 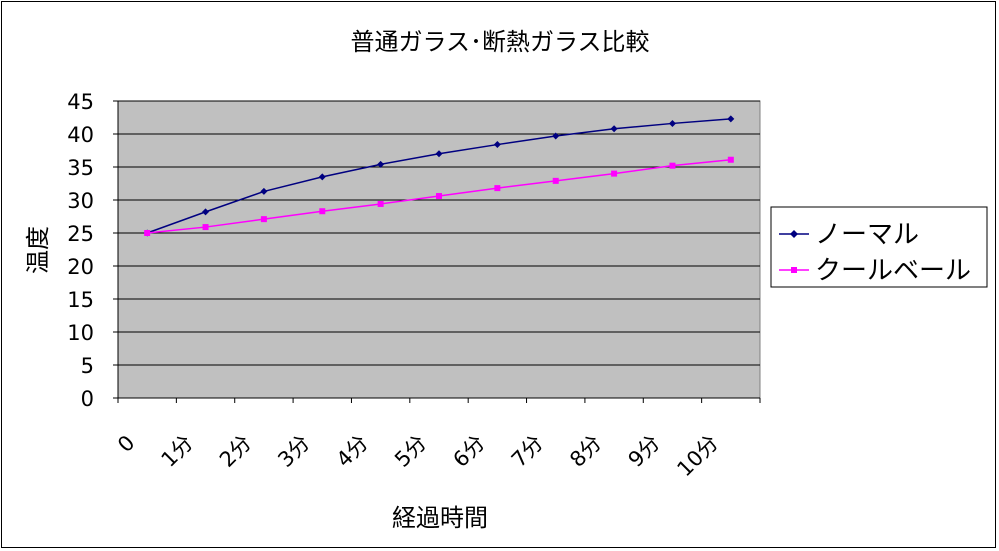 I want to click on x-tick-label: 1分, so click(x=177, y=451).